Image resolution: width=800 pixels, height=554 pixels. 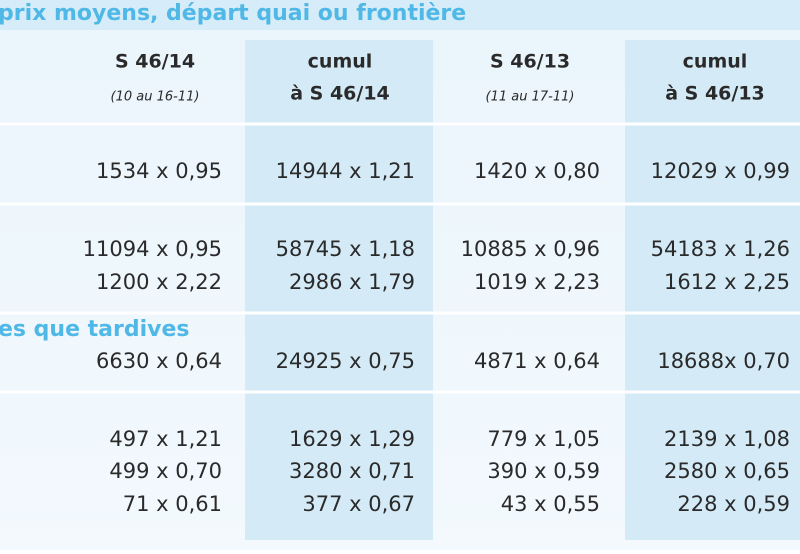 I want to click on cell: 71 x 0,61, so click(x=172, y=504).